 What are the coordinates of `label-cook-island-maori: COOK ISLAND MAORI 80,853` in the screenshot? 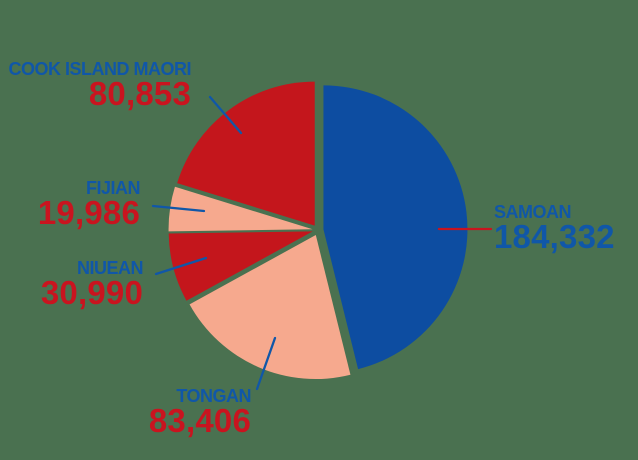 It's located at (100, 85).